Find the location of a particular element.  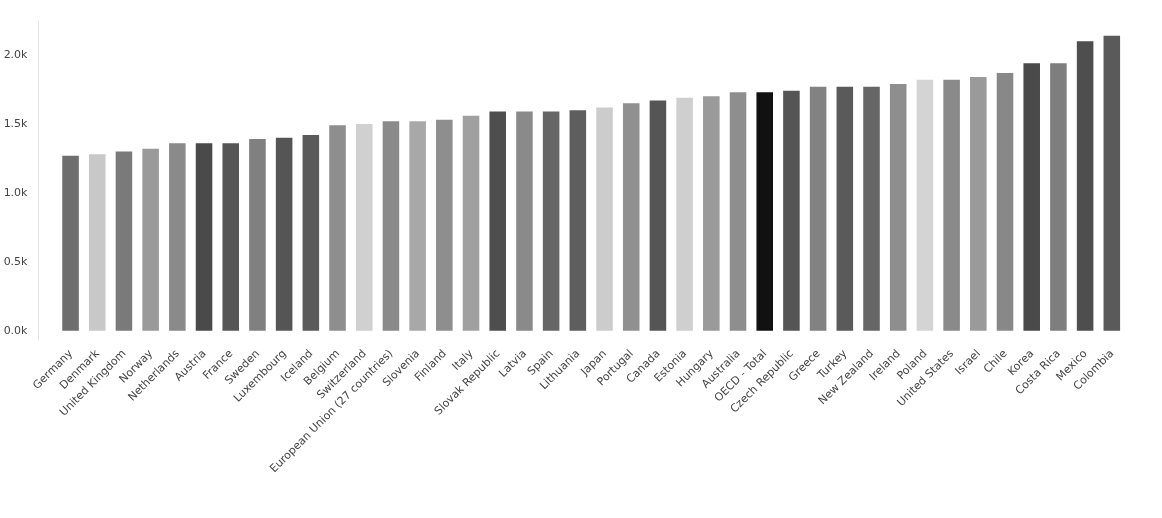

y-tick-label: 2.0k is located at coordinates (16, 55).